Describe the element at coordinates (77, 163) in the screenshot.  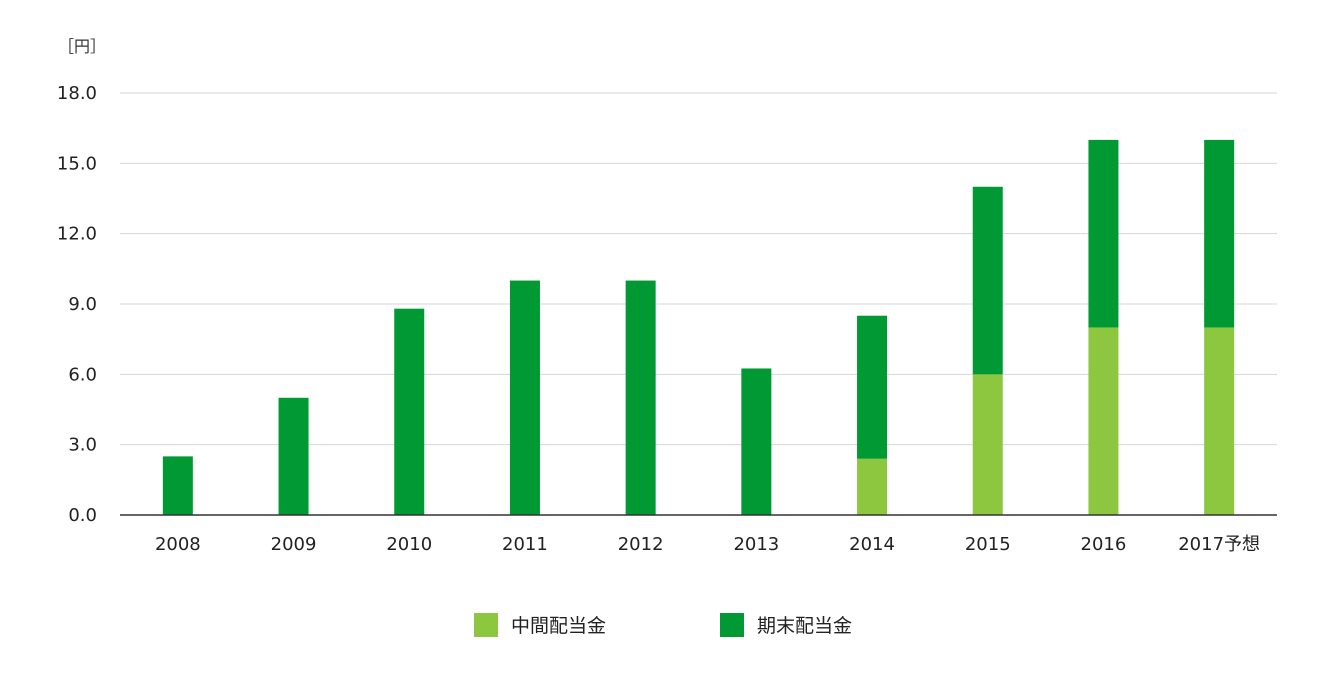
I see `y-tick-label: 15.0` at that location.